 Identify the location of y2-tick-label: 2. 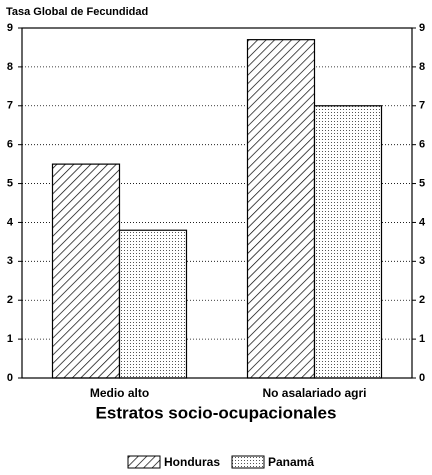
(422, 300).